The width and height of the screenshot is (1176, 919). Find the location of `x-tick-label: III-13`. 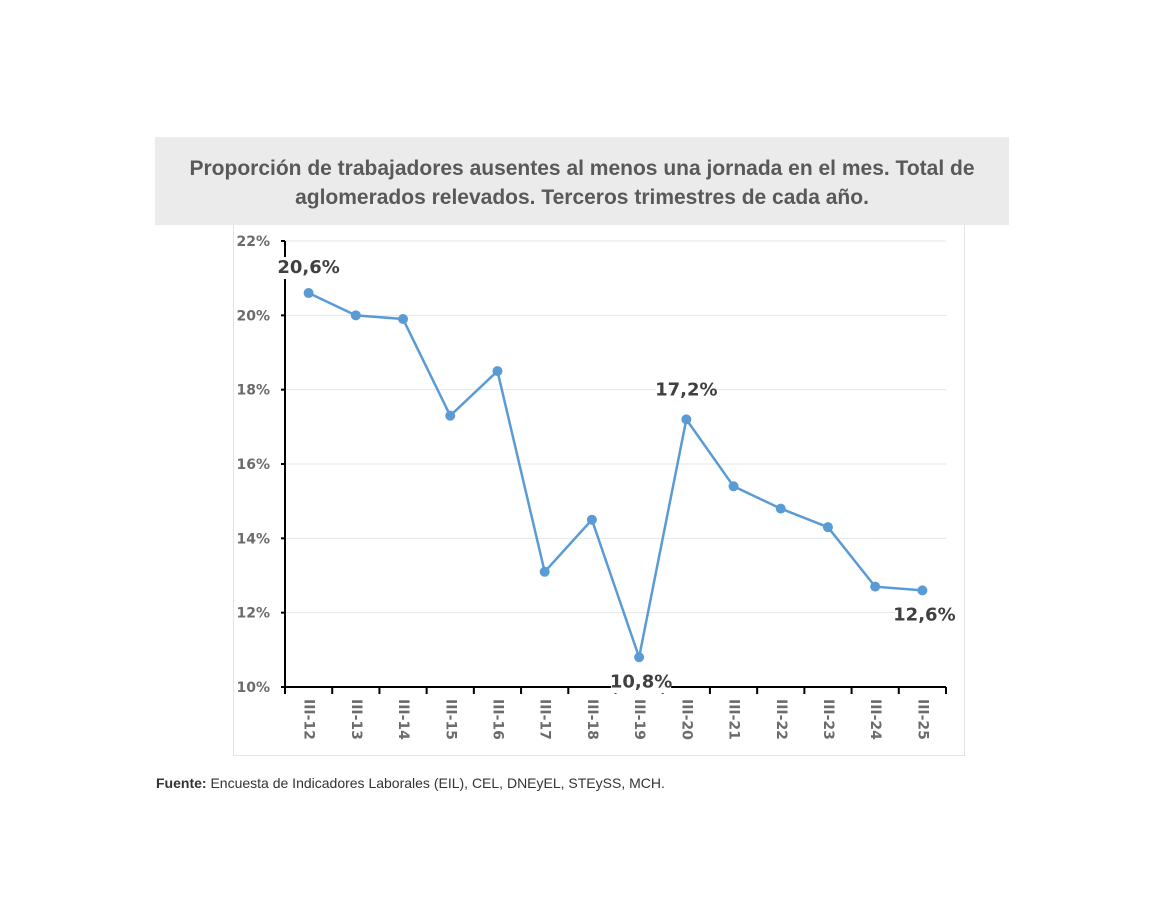

x-tick-label: III-13 is located at coordinates (356, 719).